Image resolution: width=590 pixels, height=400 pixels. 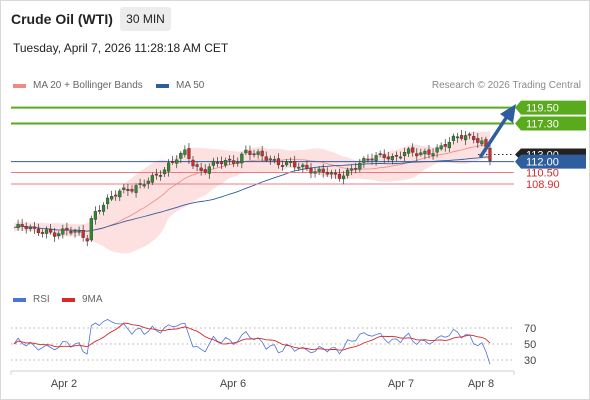 I want to click on rsi-ma-line, so click(x=252, y=336).